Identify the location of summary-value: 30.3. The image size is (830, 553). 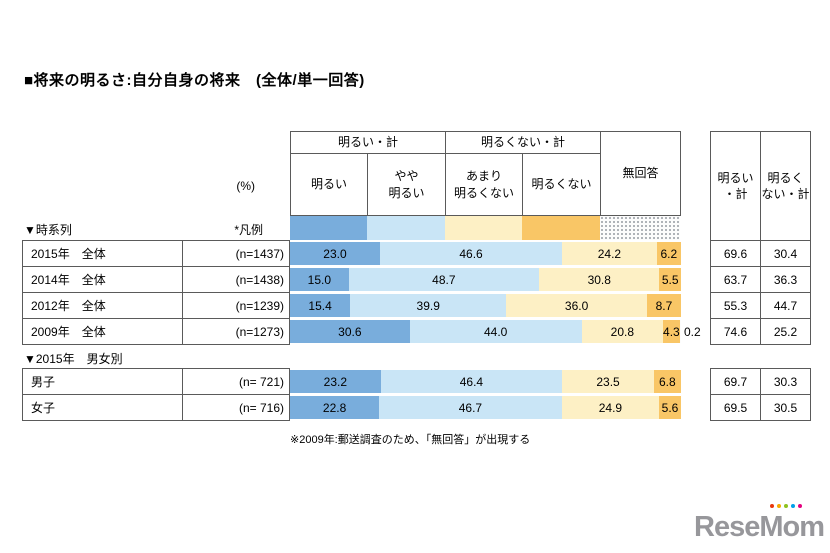
(785, 381).